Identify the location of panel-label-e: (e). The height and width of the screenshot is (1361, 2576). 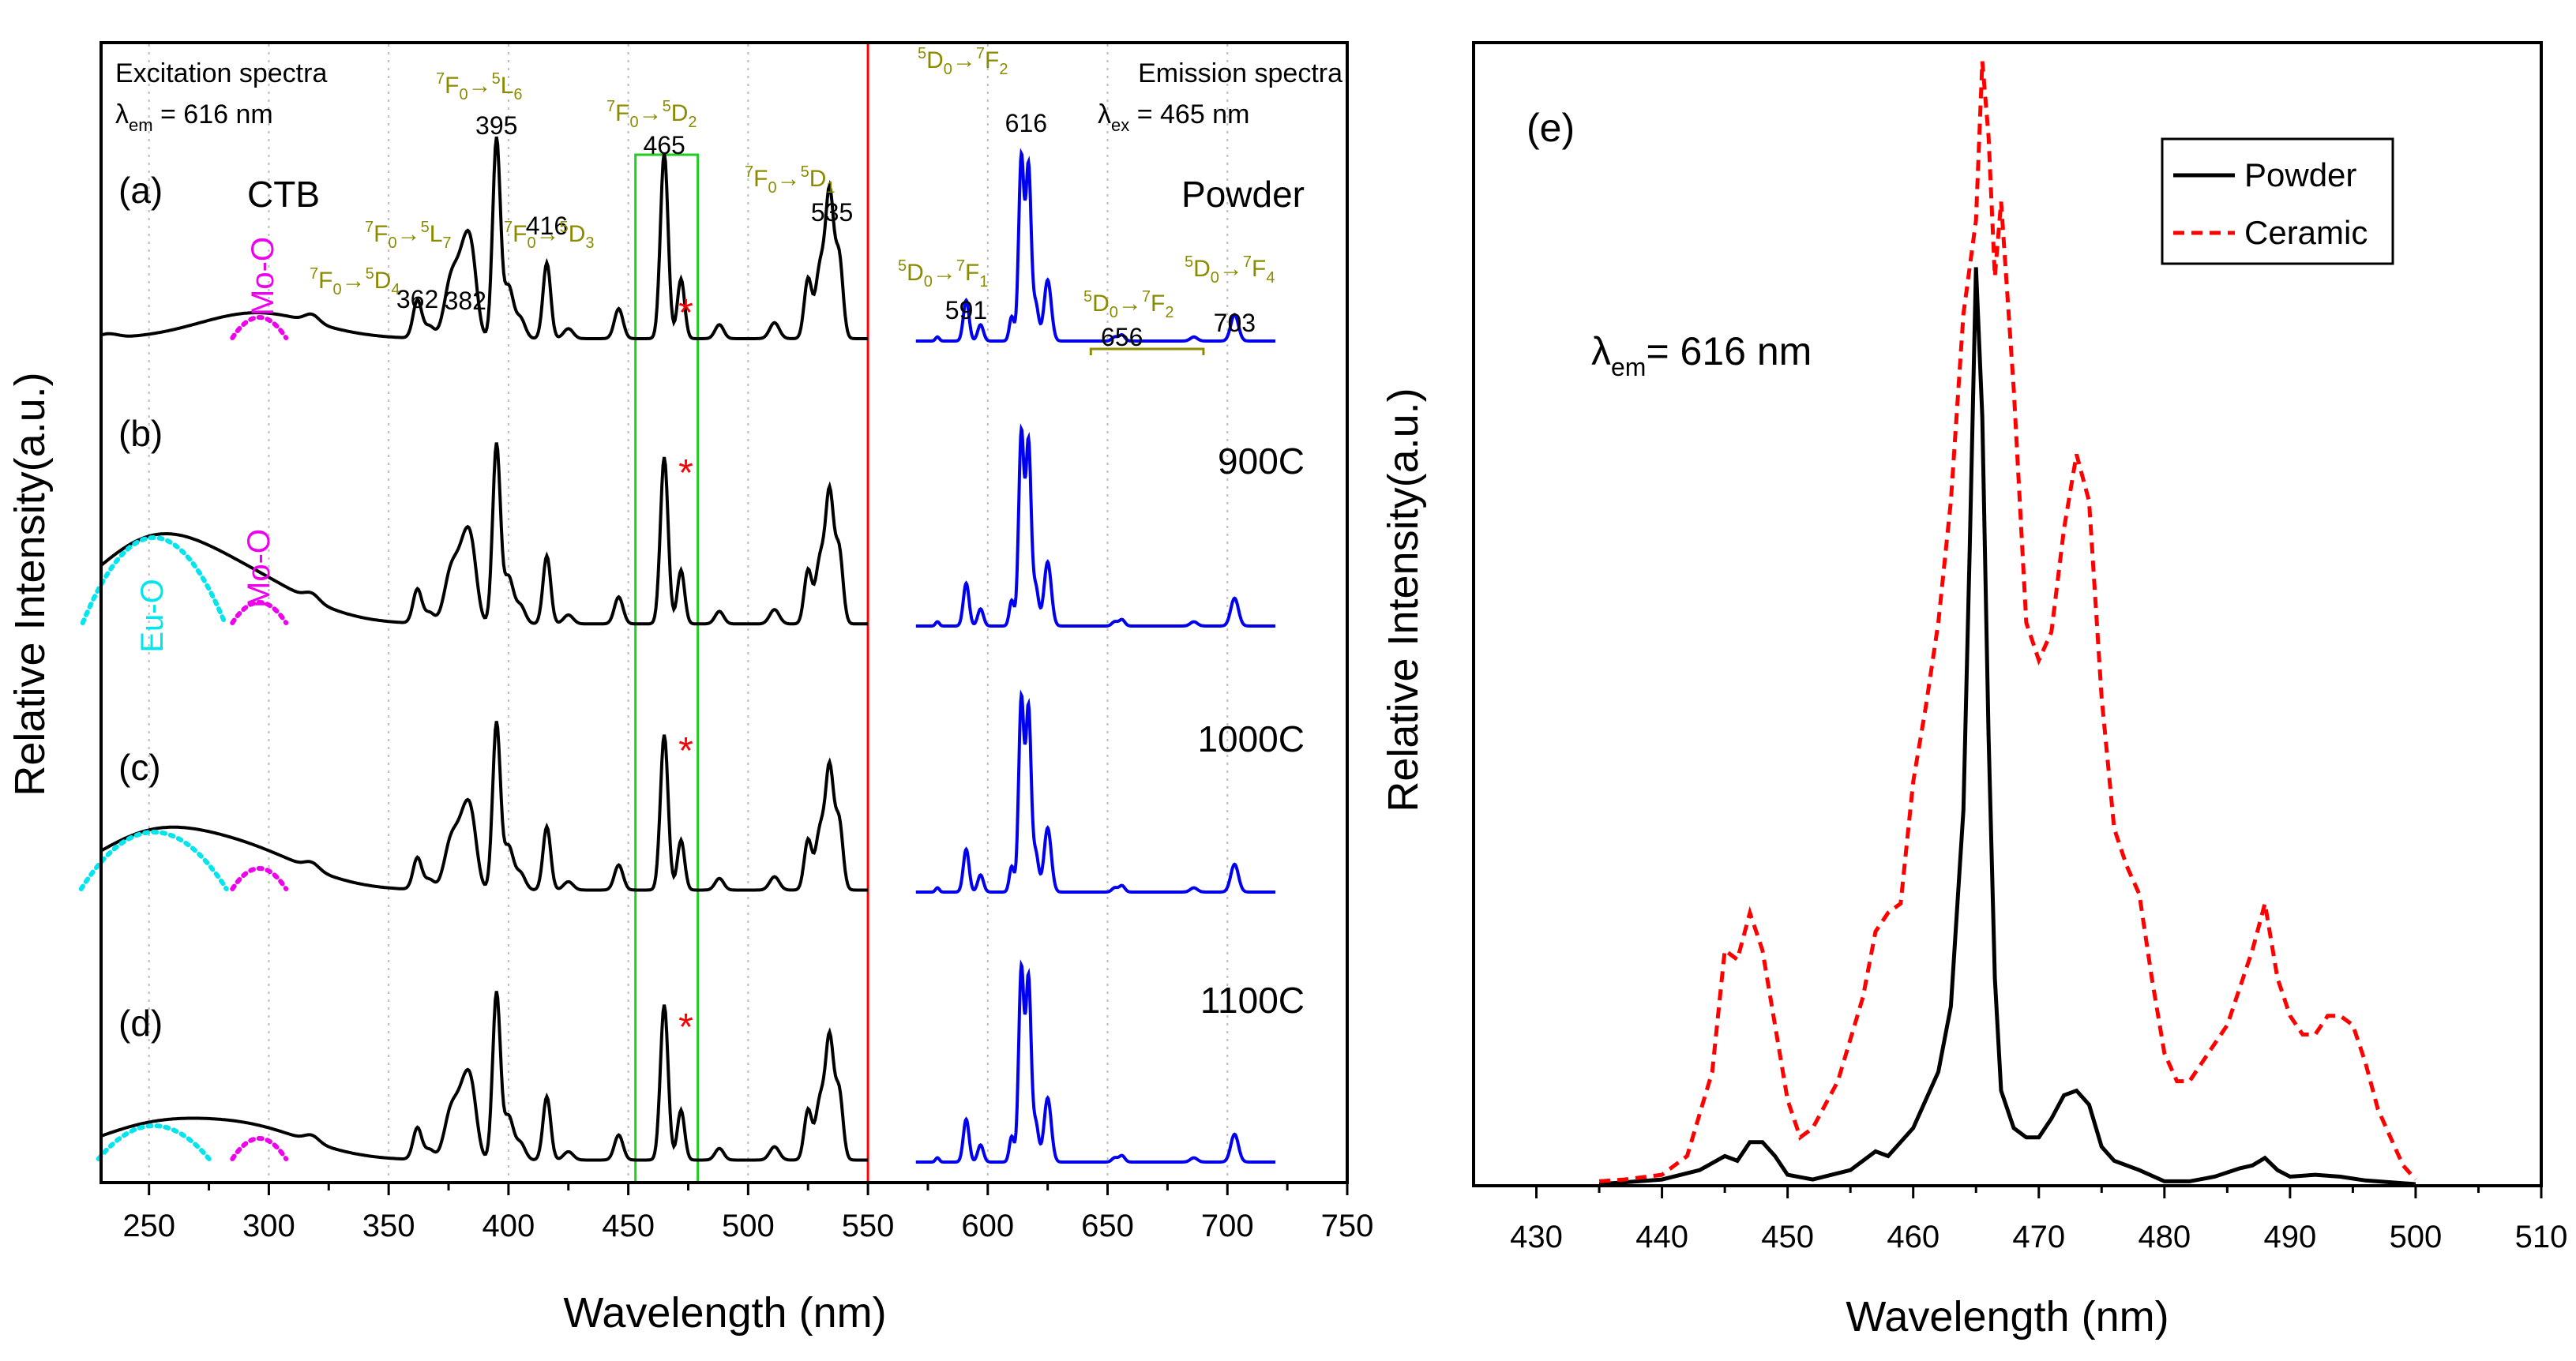
(1550, 128).